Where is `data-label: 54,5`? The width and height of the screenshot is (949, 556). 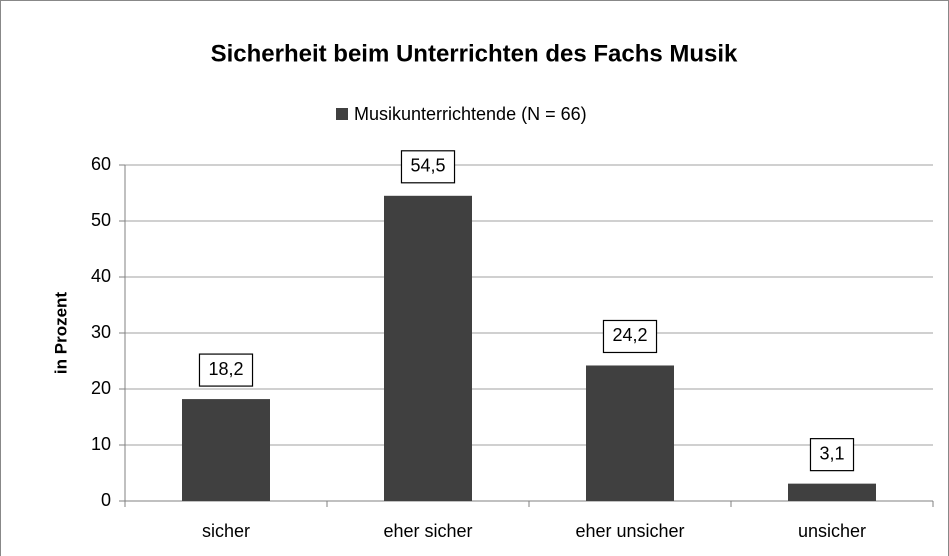 data-label: 54,5 is located at coordinates (427, 166).